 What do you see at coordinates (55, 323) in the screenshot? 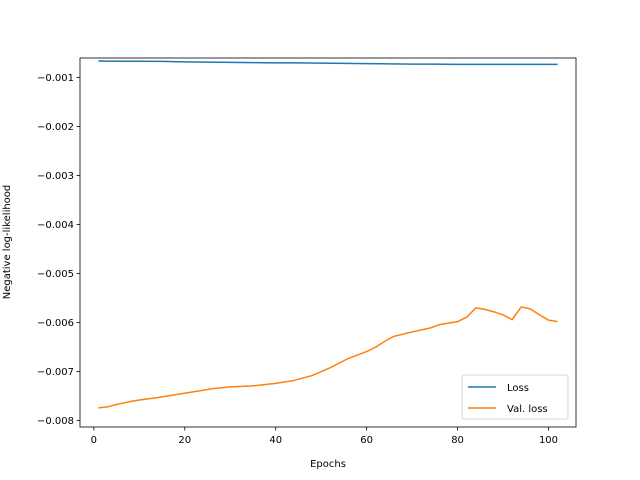
I see `y-tick-label: −0.006` at bounding box center [55, 323].